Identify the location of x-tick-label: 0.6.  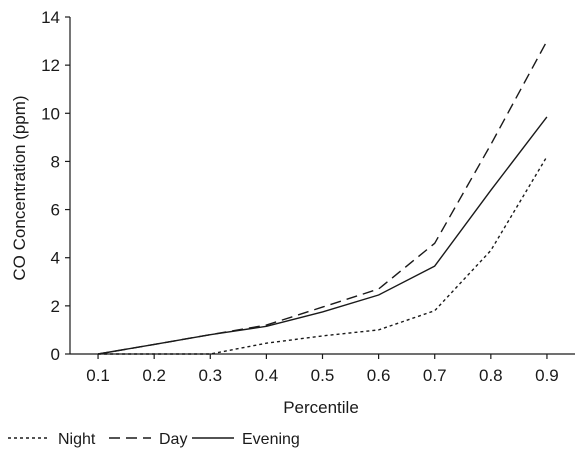
(379, 375).